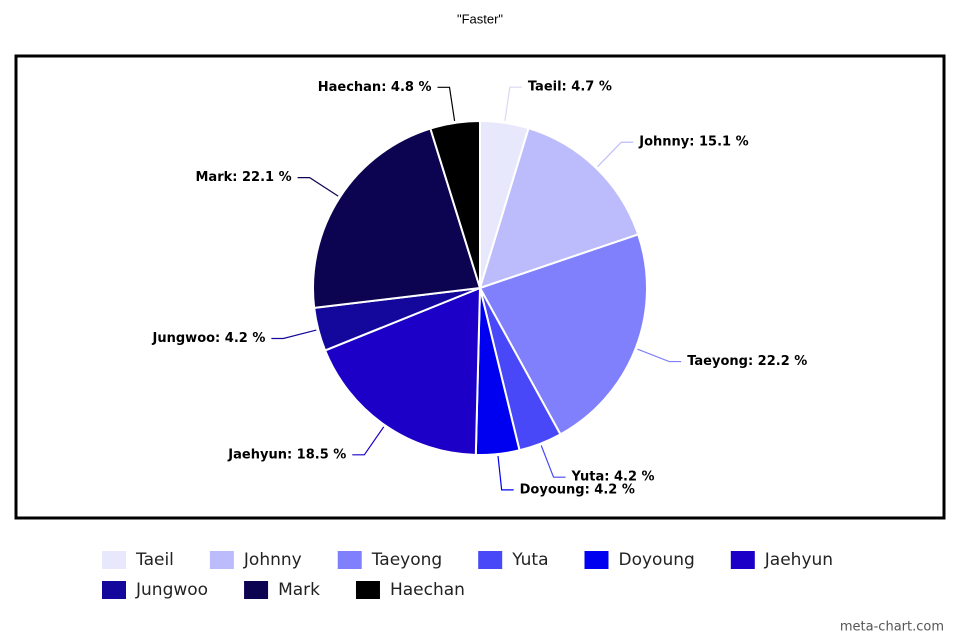 The image size is (960, 640). What do you see at coordinates (892, 627) in the screenshot?
I see `watermark: meta-chart.com` at bounding box center [892, 627].